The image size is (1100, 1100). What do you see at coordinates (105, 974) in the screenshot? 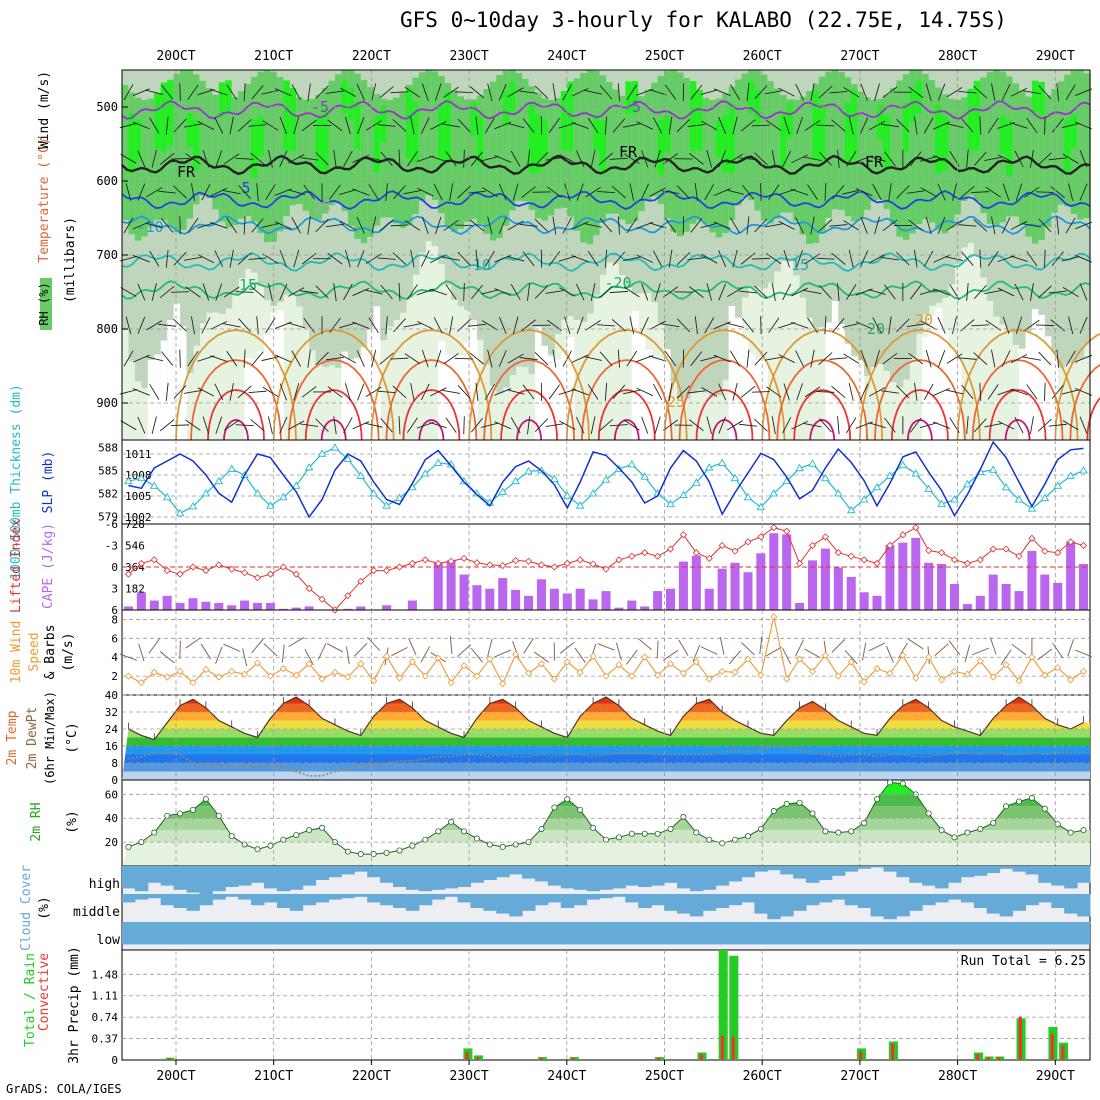
I see `precip-tick: 1.48` at bounding box center [105, 974].